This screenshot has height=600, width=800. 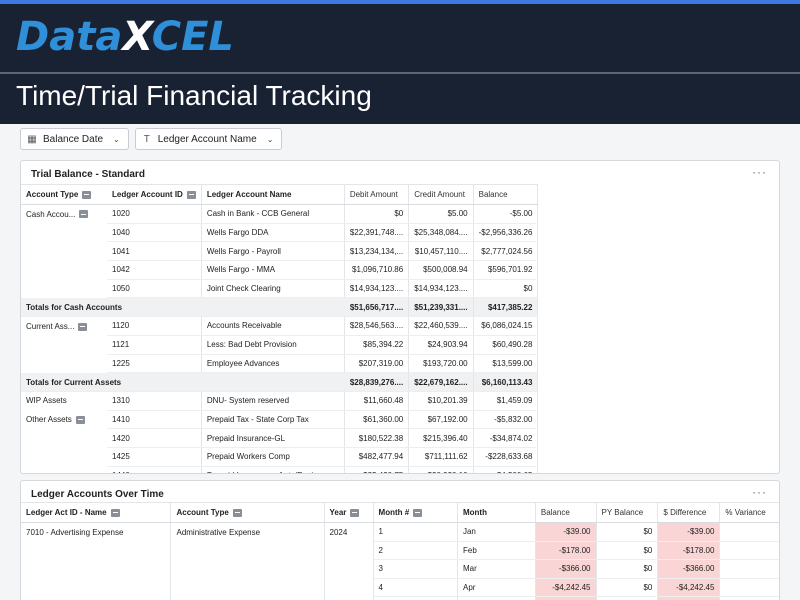 What do you see at coordinates (415, 587) in the screenshot?
I see `month-number: 4` at bounding box center [415, 587].